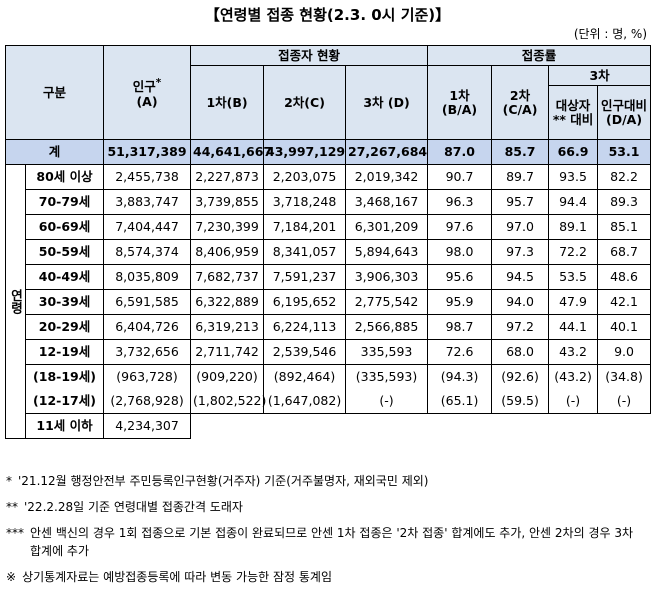 The height and width of the screenshot is (596, 655). I want to click on cell: 43.2, so click(573, 352).